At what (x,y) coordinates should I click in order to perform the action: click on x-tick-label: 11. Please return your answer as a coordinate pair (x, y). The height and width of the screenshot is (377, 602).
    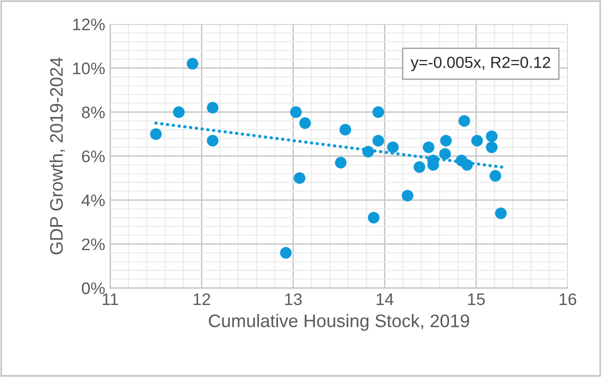
    Looking at the image, I should click on (110, 299).